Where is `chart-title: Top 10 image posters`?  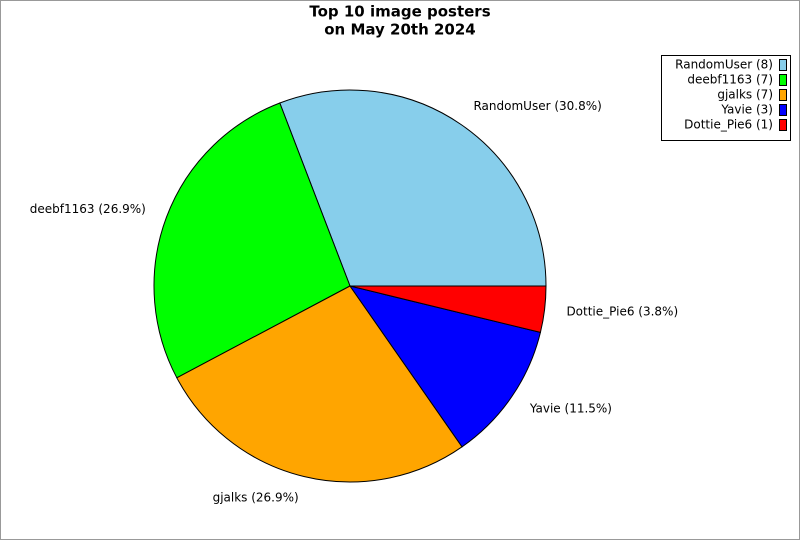 chart-title: Top 10 image posters is located at coordinates (399, 12).